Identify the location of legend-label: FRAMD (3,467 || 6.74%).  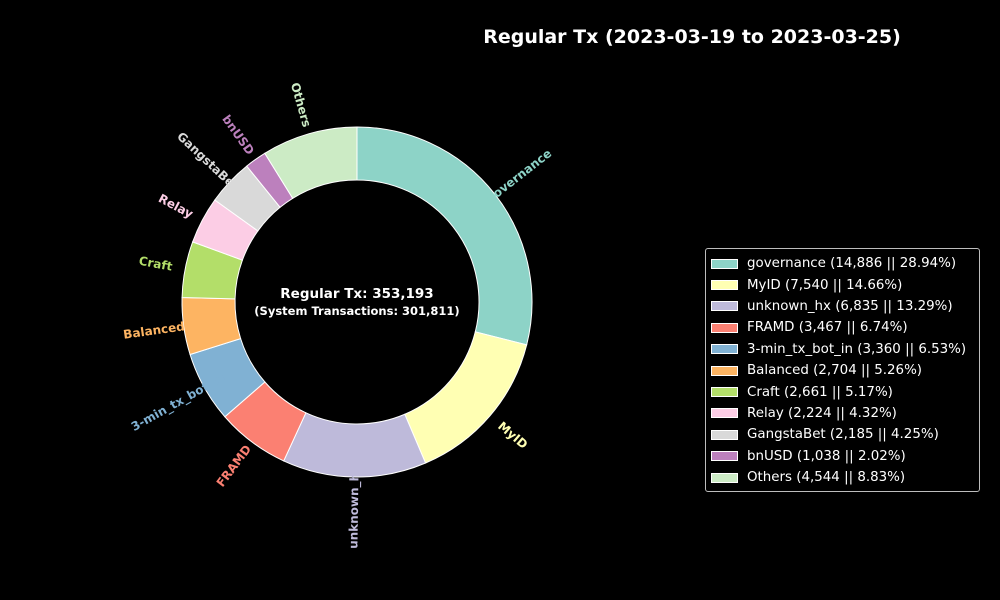
(827, 328).